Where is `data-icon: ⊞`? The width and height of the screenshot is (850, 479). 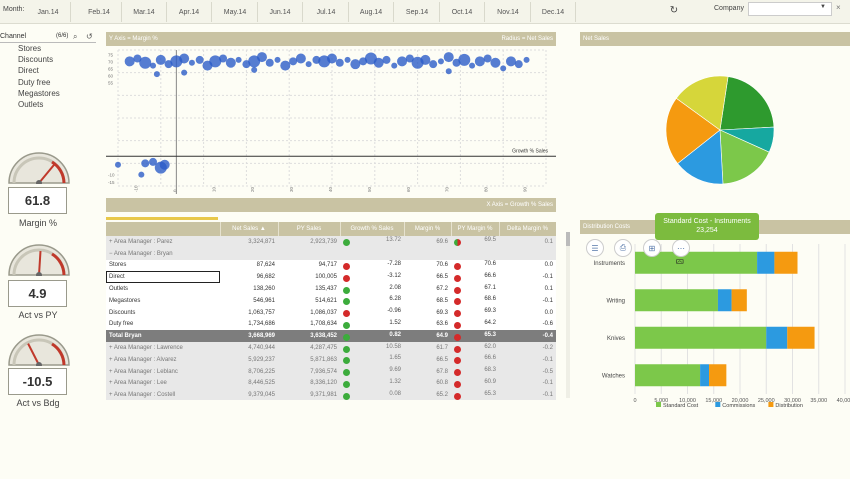
data-icon: ⊞ is located at coordinates (652, 248).